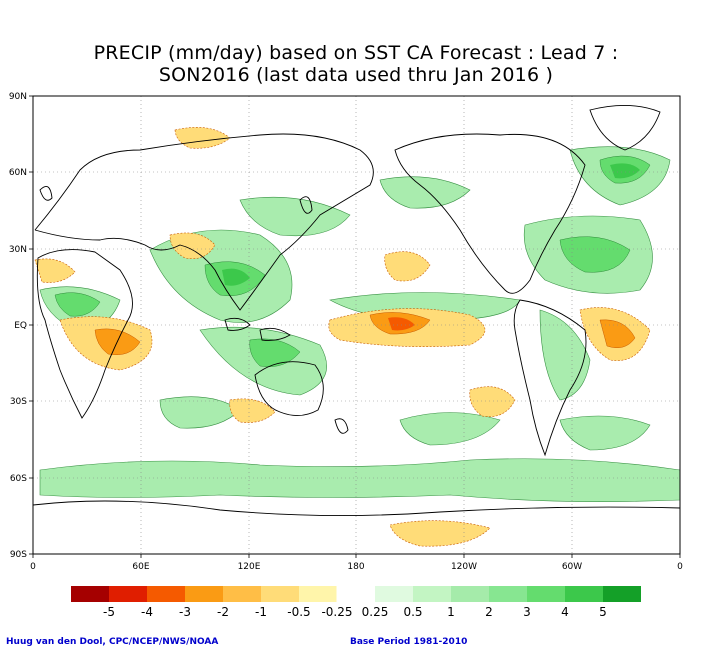 This screenshot has width=712, height=650. What do you see at coordinates (223, 612) in the screenshot?
I see `legend-label: -2` at bounding box center [223, 612].